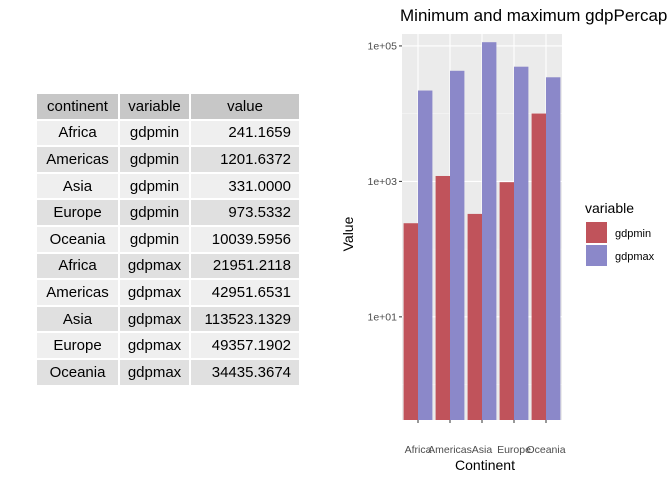 This screenshot has width=672, height=480. I want to click on table-row: Africa gdpmax 21951.2118, so click(169, 267).